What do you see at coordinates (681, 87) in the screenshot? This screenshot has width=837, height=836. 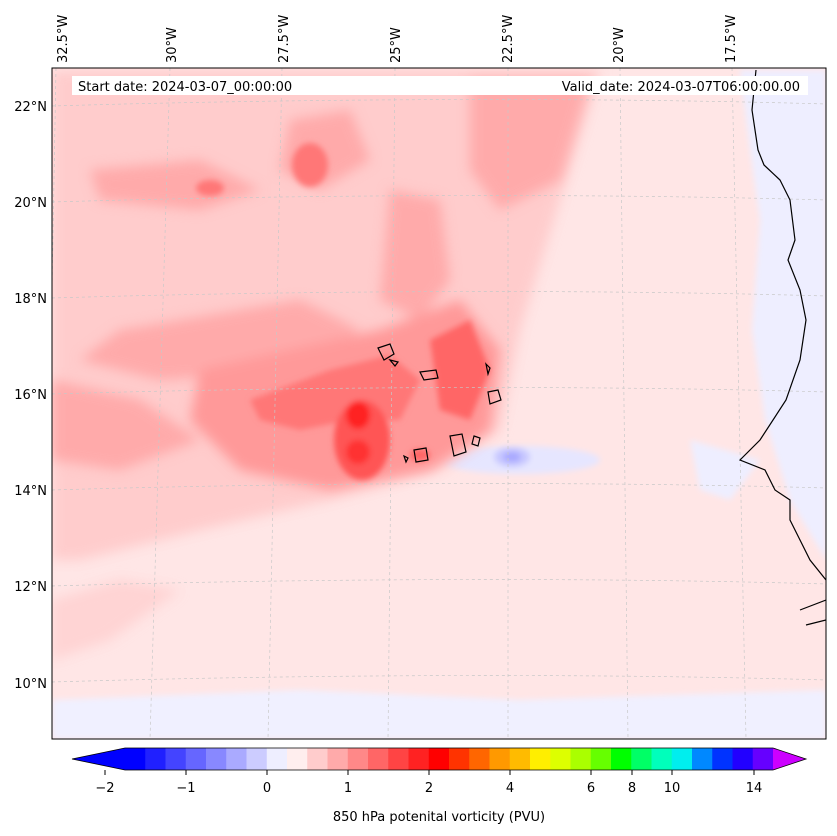 I see `valid-date-label: Valid_date: 2024-03-07T06:00:00.00` at bounding box center [681, 87].